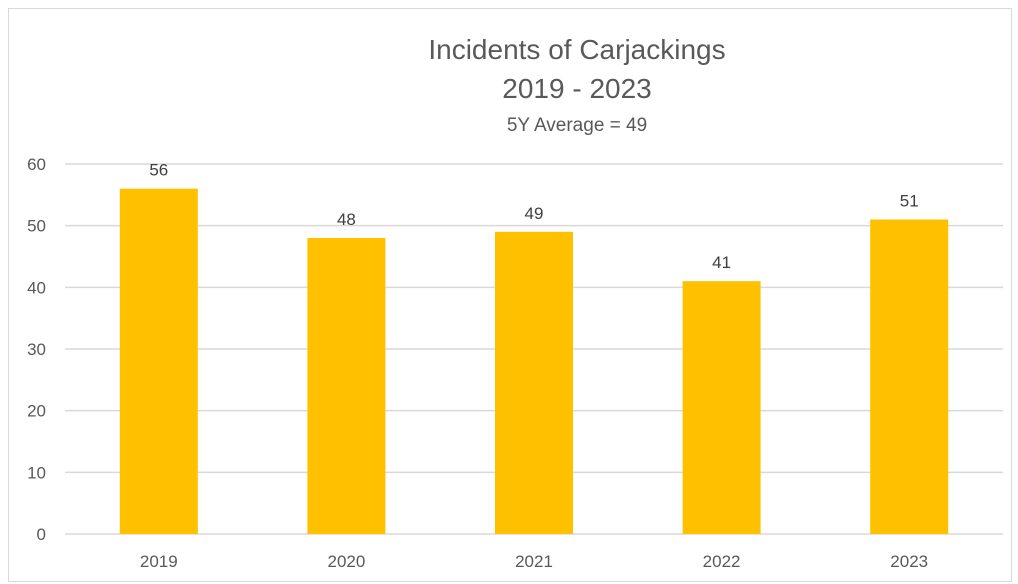 The height and width of the screenshot is (584, 1018). What do you see at coordinates (576, 88) in the screenshot?
I see `chart-title-years: 2019 - 2023` at bounding box center [576, 88].